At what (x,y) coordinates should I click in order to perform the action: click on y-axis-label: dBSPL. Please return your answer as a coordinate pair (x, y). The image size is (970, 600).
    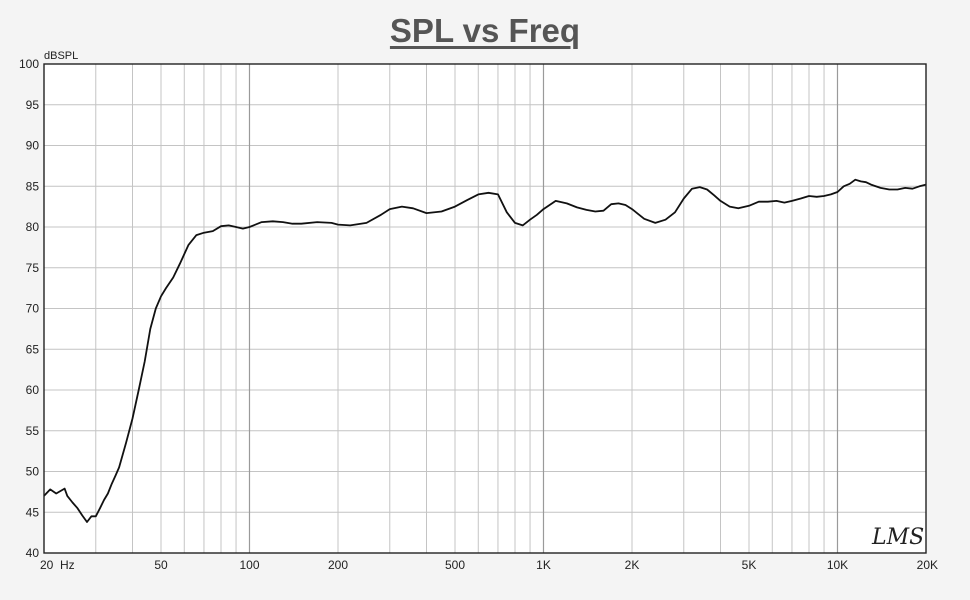
    Looking at the image, I should click on (61, 56).